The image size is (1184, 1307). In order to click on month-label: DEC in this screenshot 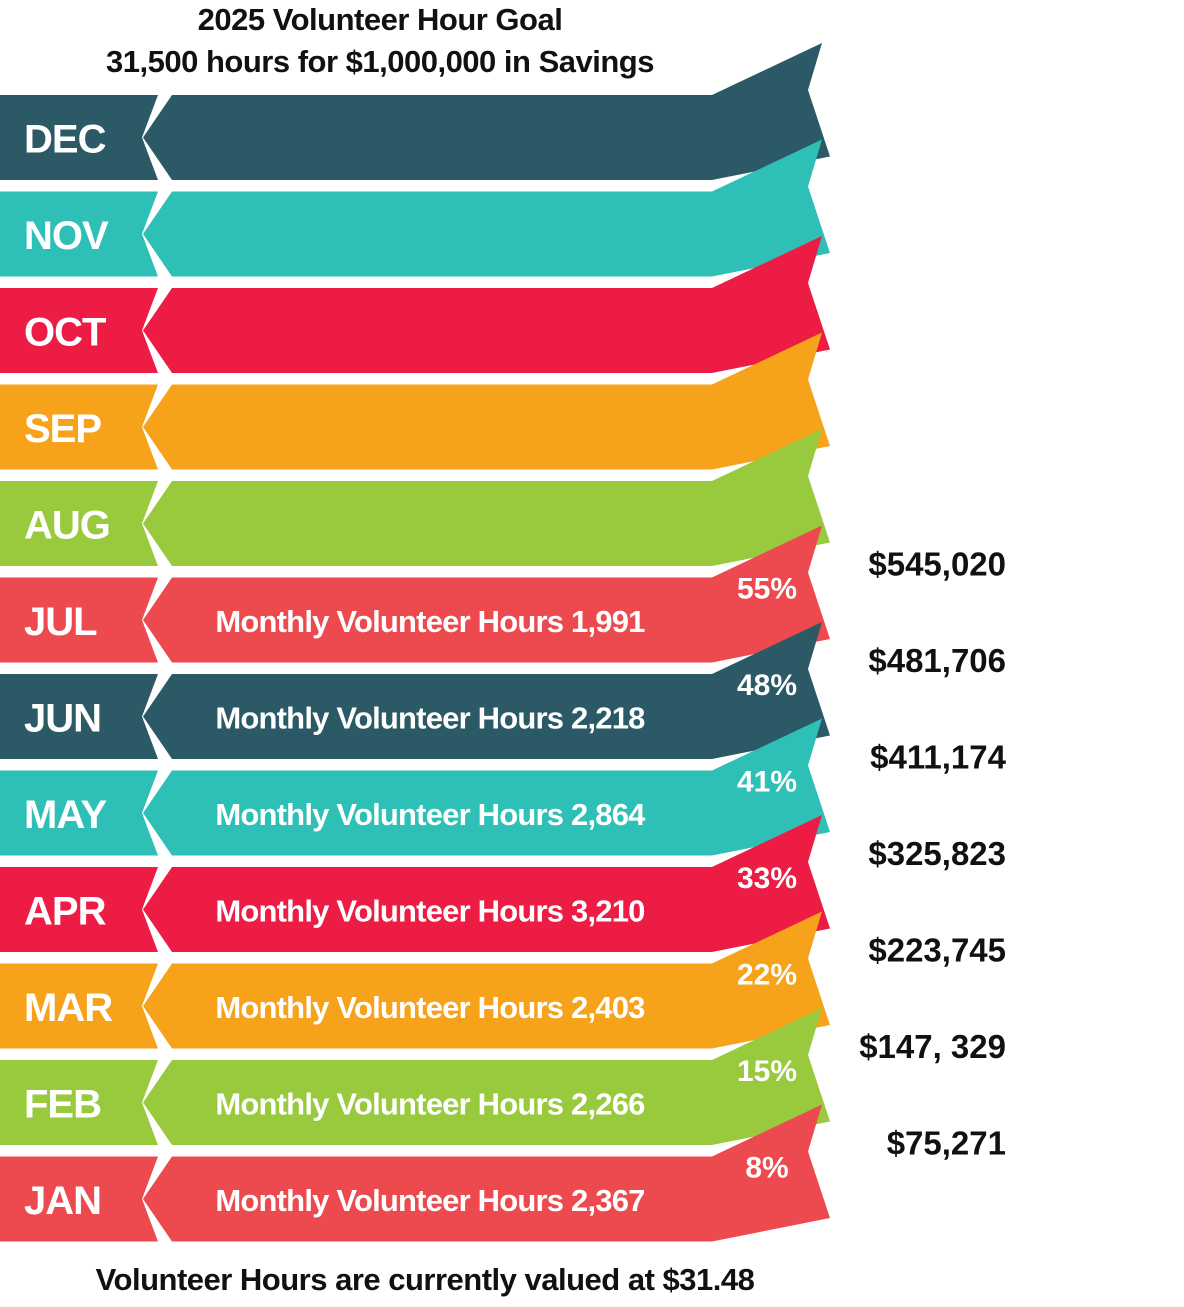, I will do `click(65, 140)`.